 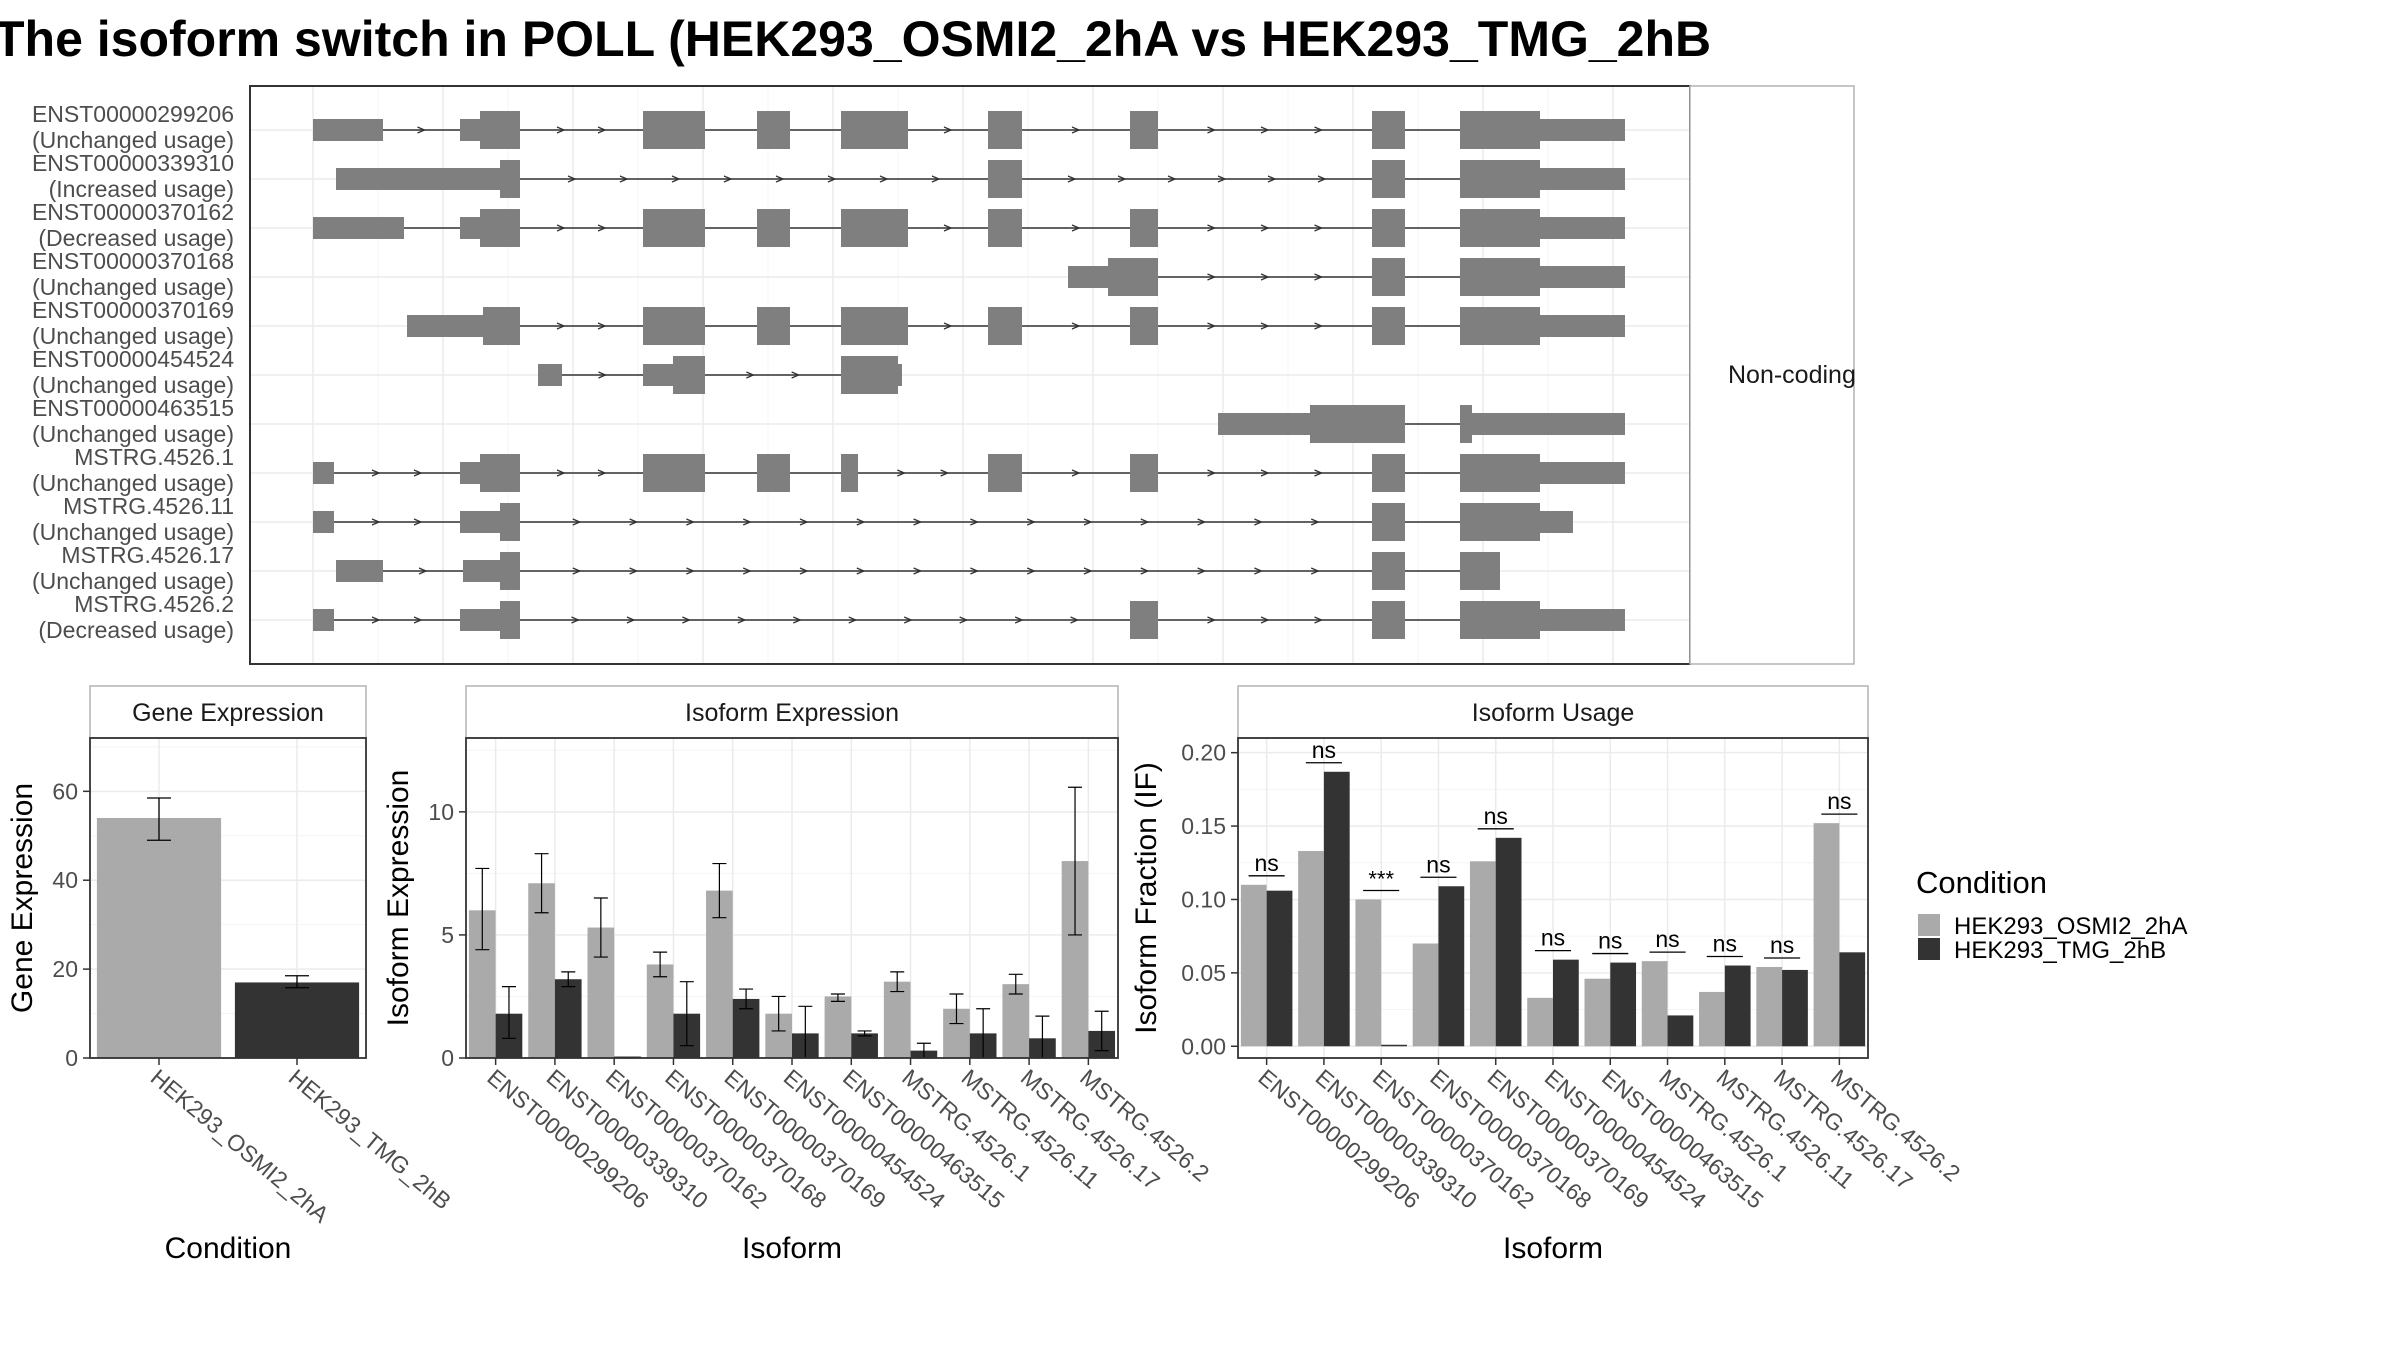 What do you see at coordinates (969, 620) in the screenshot?
I see `transcript-row-MSTRG.4526.2` at bounding box center [969, 620].